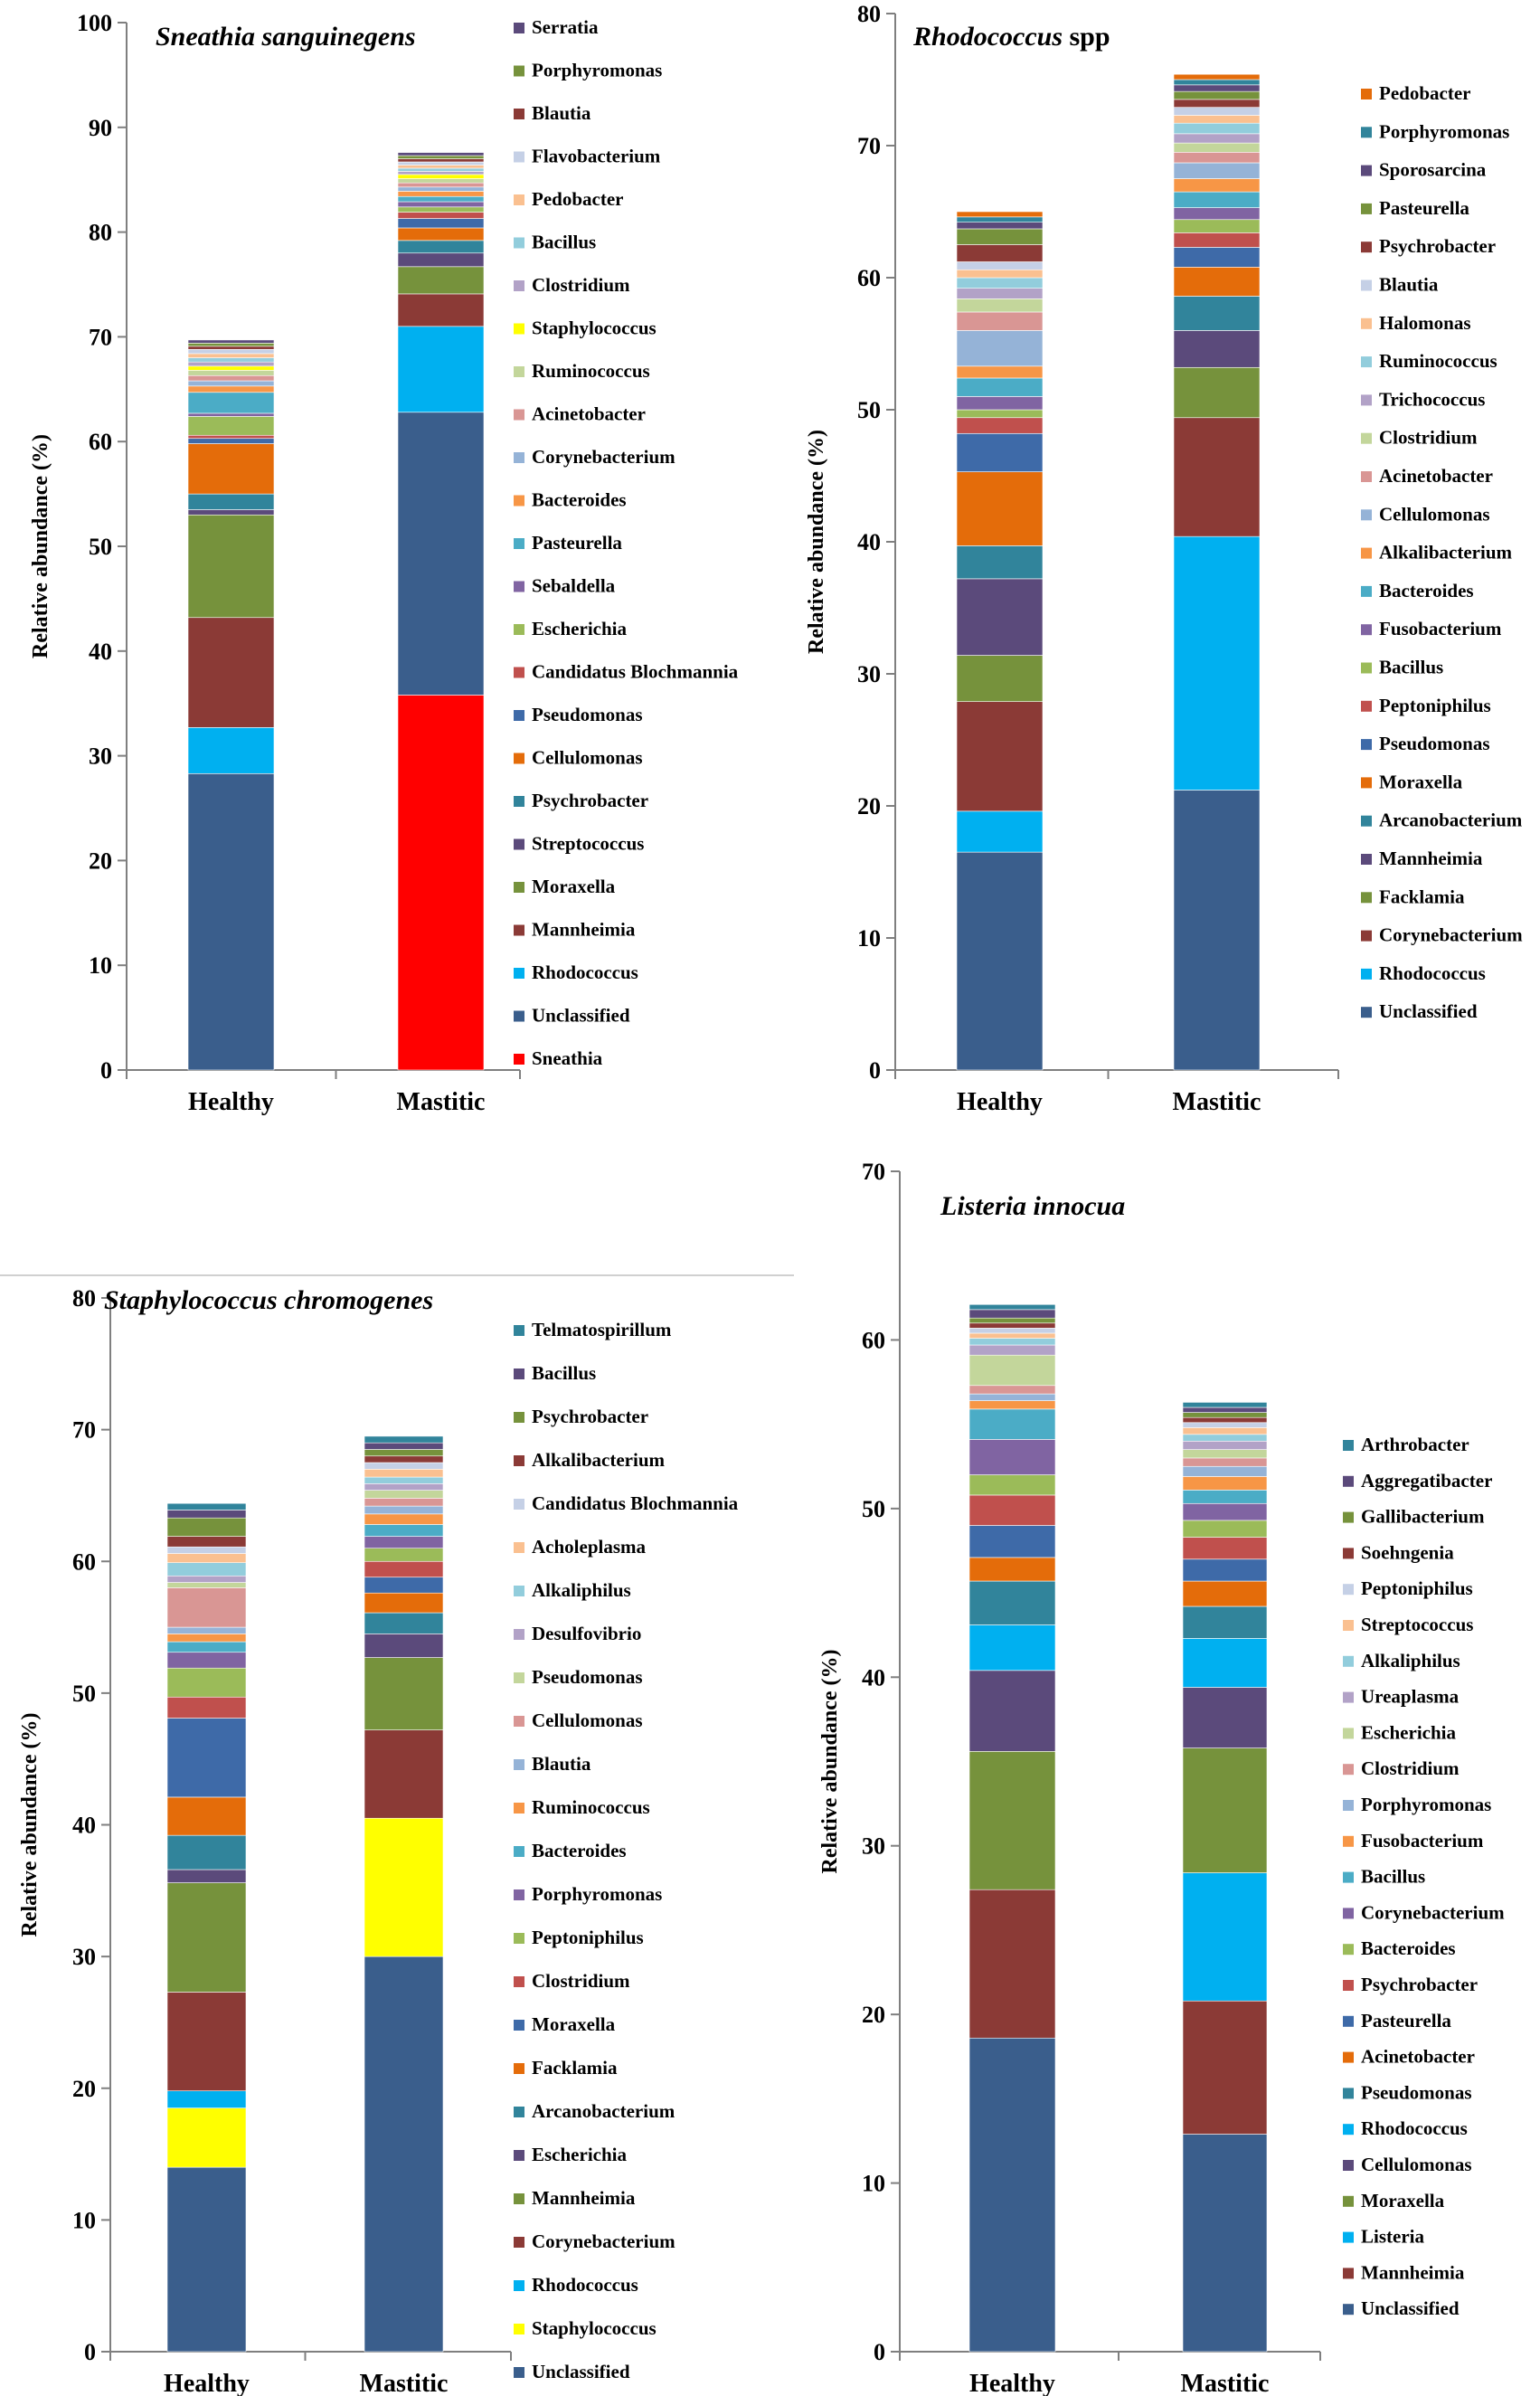 This screenshot has height=2396, width=1540. What do you see at coordinates (604, 2111) in the screenshot?
I see `legend-label-arcanobacterium: Arcanobacterium` at bounding box center [604, 2111].